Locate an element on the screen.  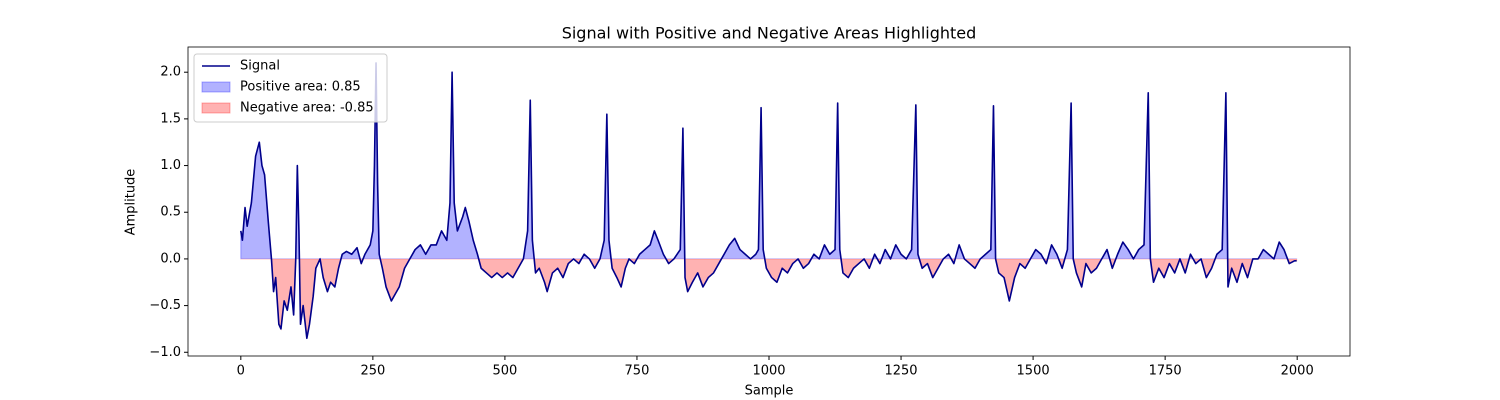
x-tick-label: 750 is located at coordinates (637, 371).